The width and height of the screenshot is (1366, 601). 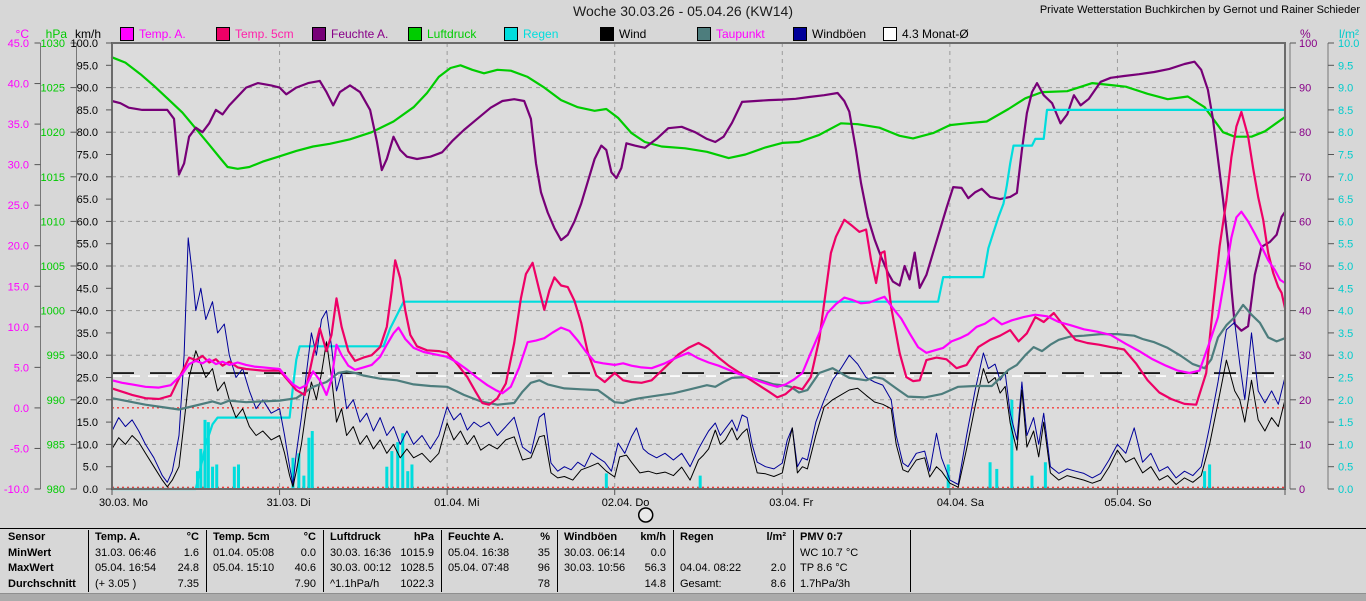 I want to click on svg-text: 05.04. So, so click(x=1127, y=503).